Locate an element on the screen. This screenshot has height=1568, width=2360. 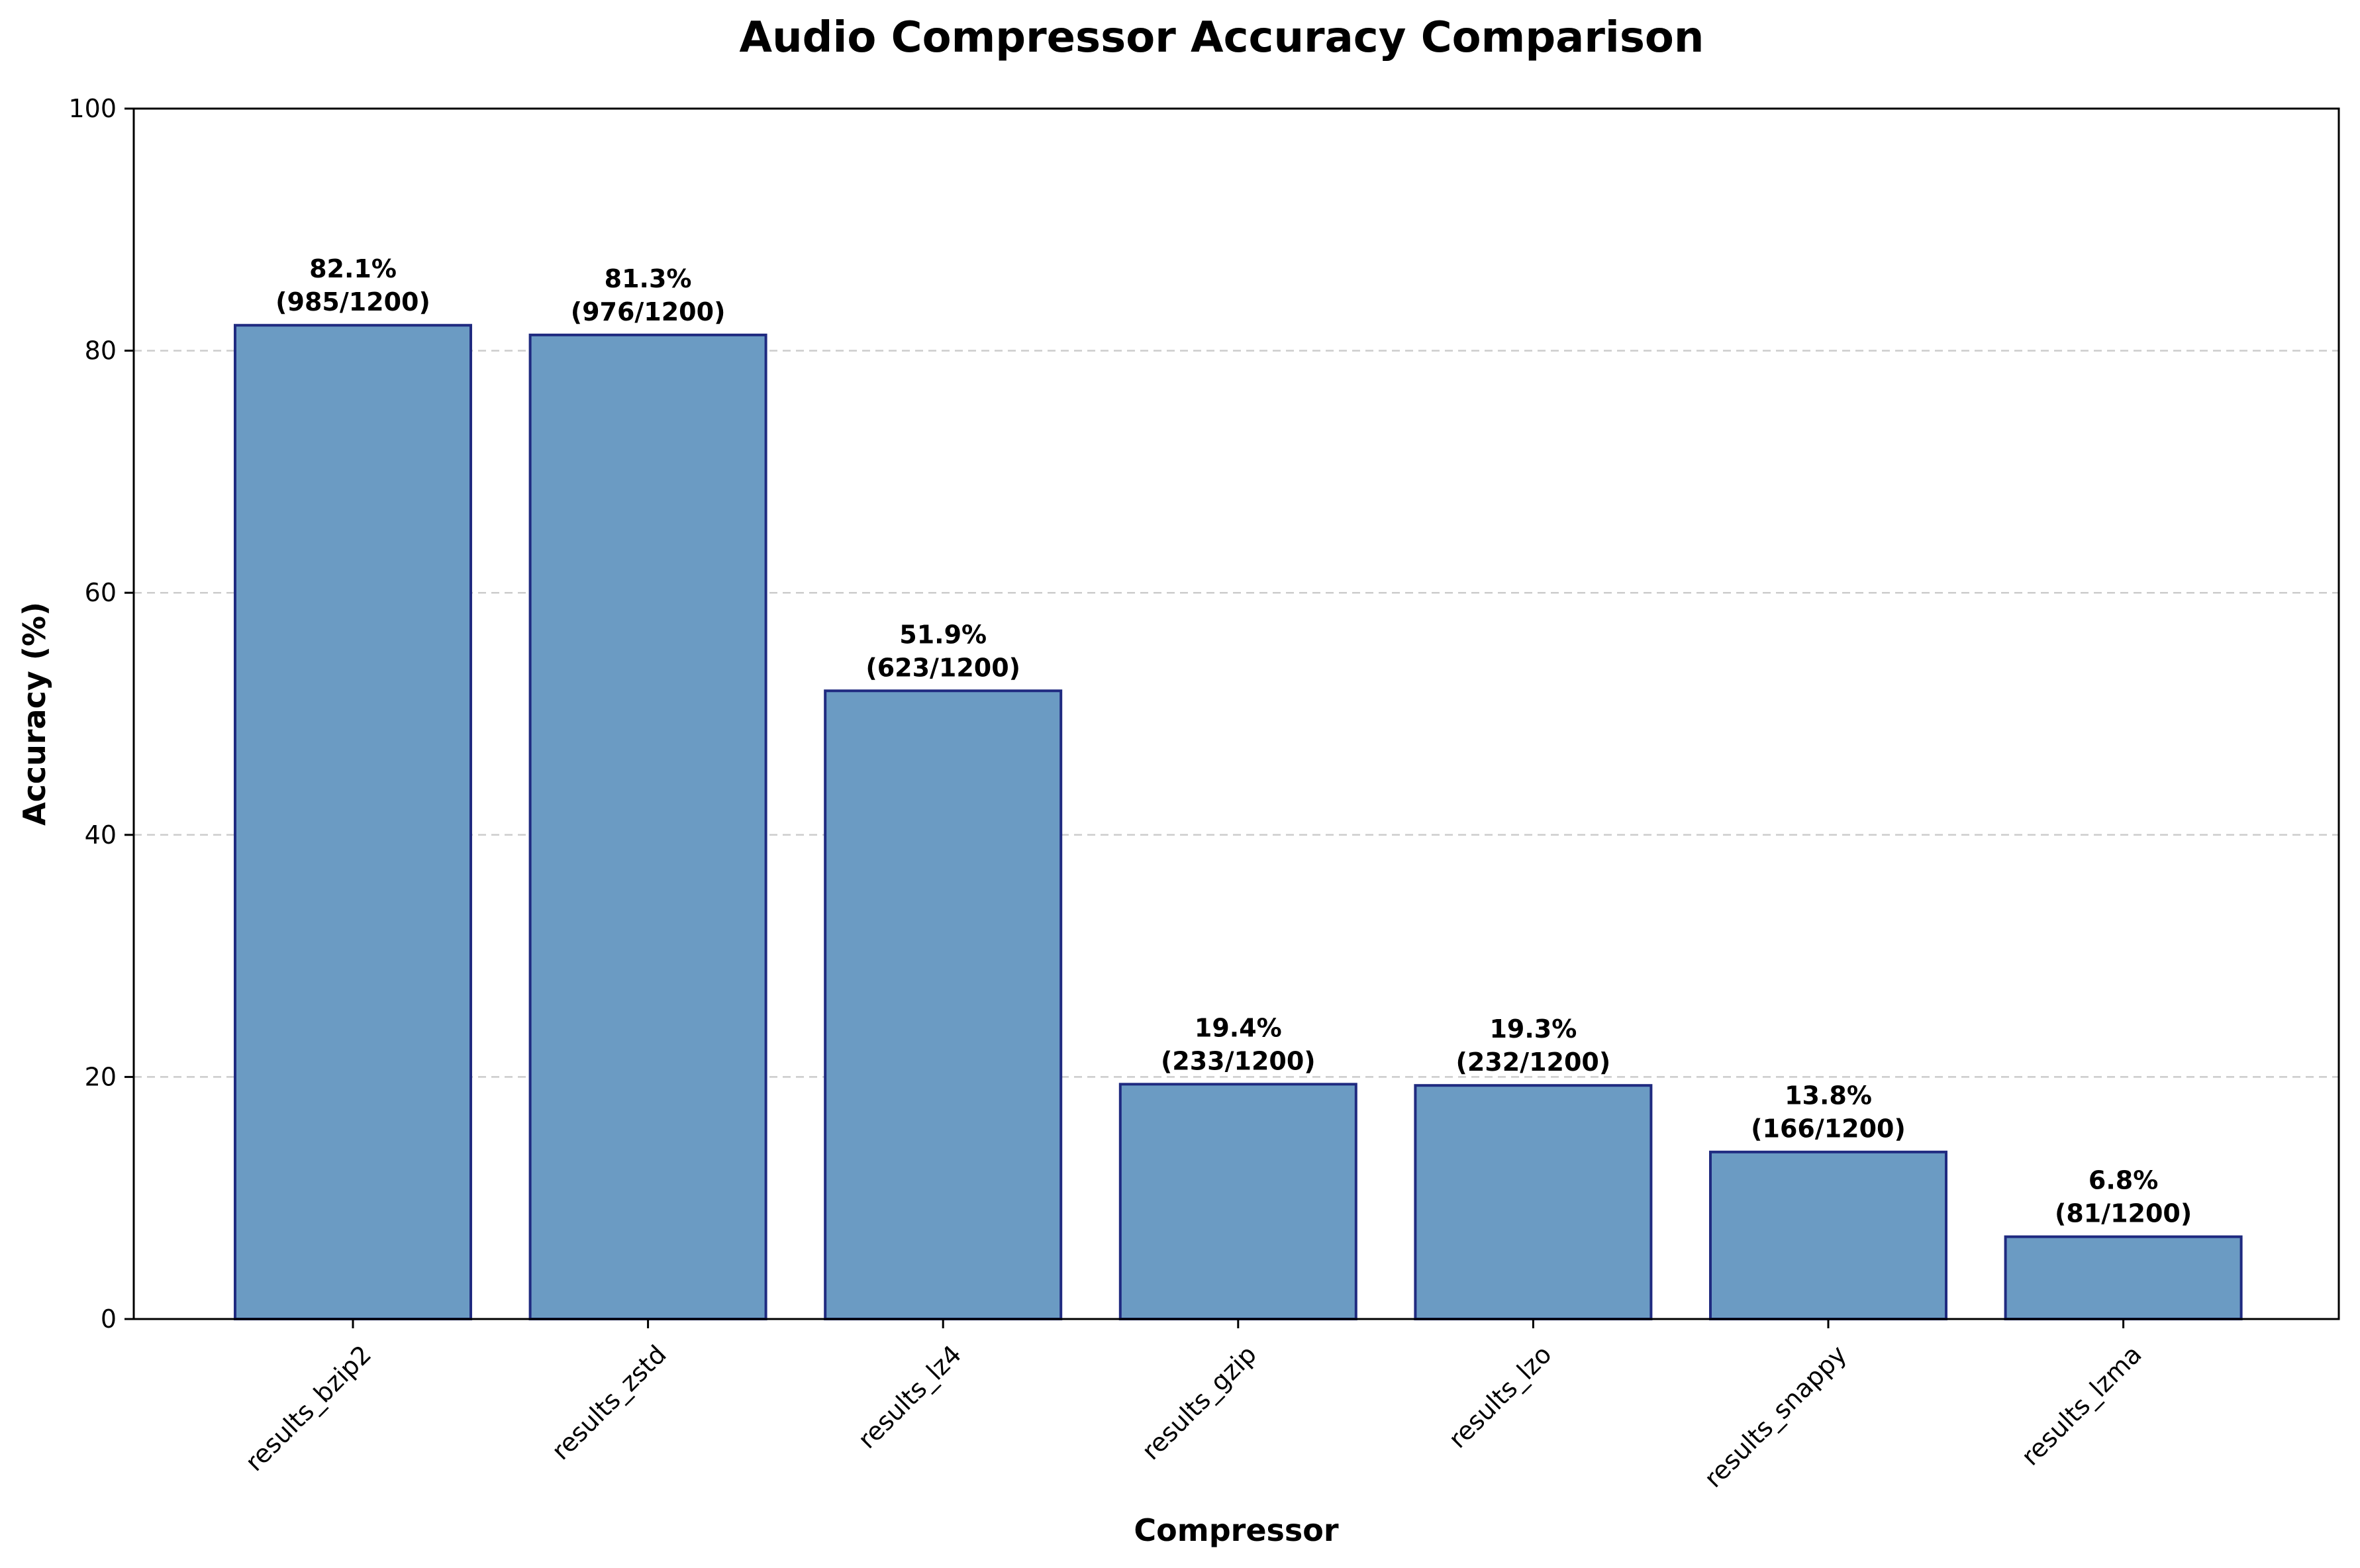
y-tick-label: 40 is located at coordinates (101, 835).